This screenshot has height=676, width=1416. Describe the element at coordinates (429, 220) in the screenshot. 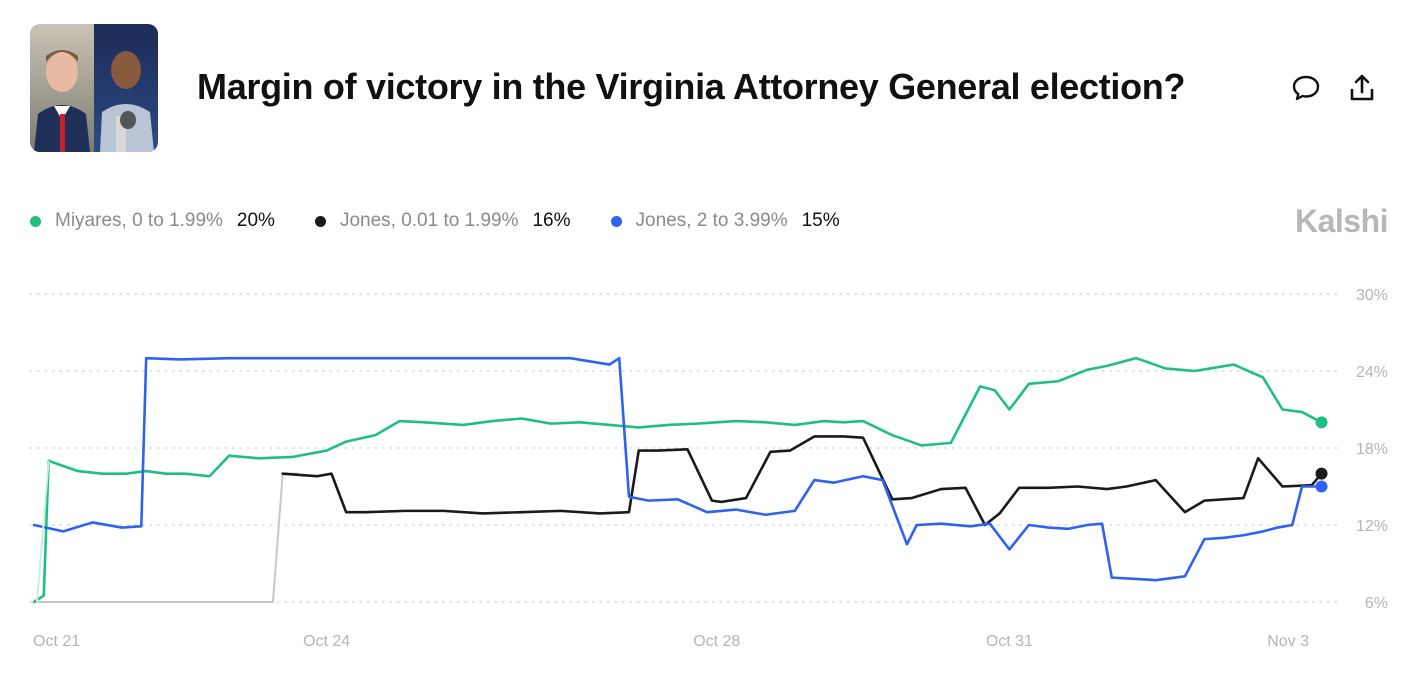

I see `legend-label: Jones, 0.01 to 1.99%` at that location.